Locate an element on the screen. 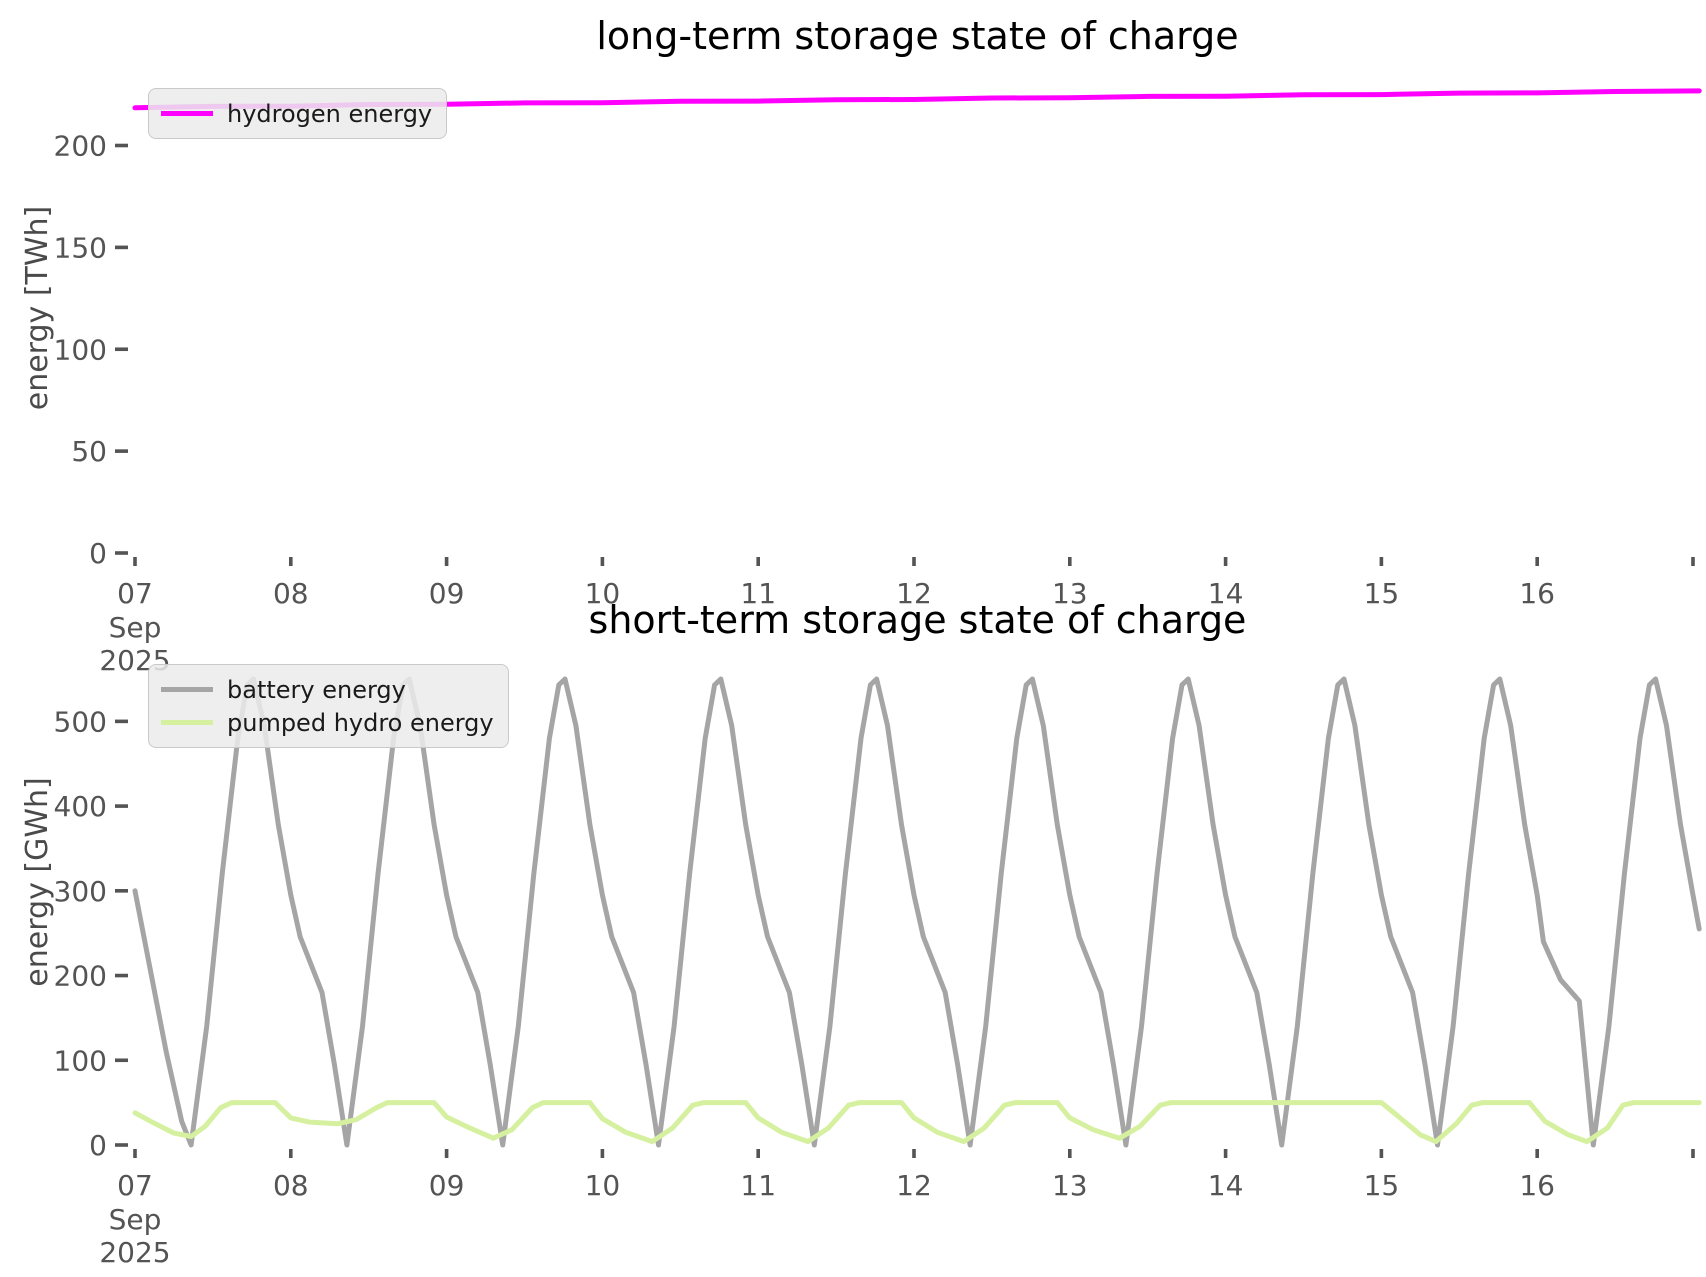 This screenshot has width=1706, height=1277. series-line-pumped-hydro-energy is located at coordinates (917, 1122).